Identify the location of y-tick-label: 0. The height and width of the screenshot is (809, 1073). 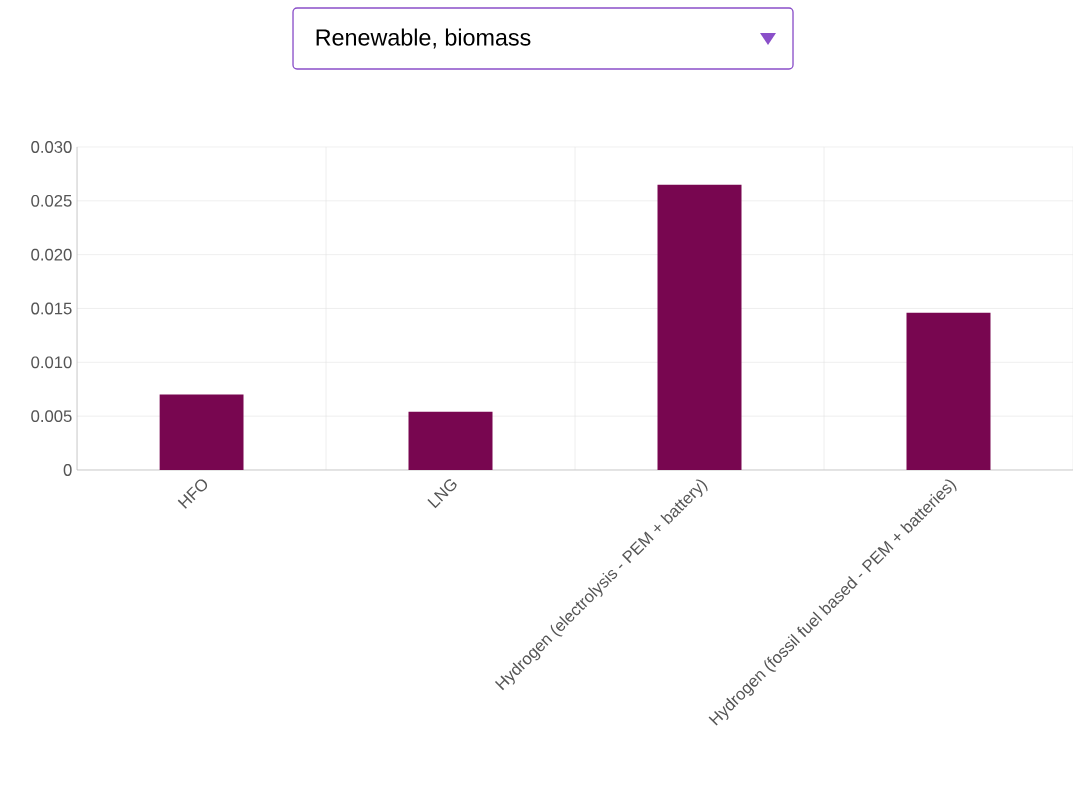
(67, 470).